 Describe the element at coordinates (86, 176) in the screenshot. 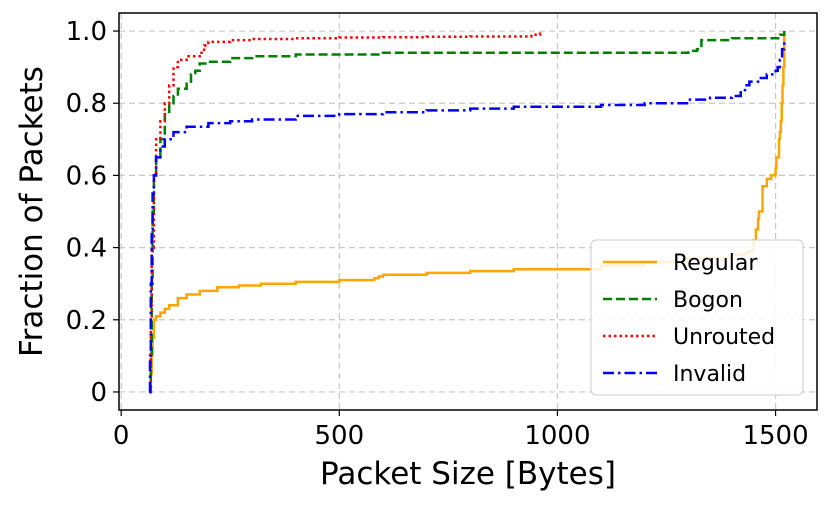

I see `y-tick-label: 0.6` at that location.